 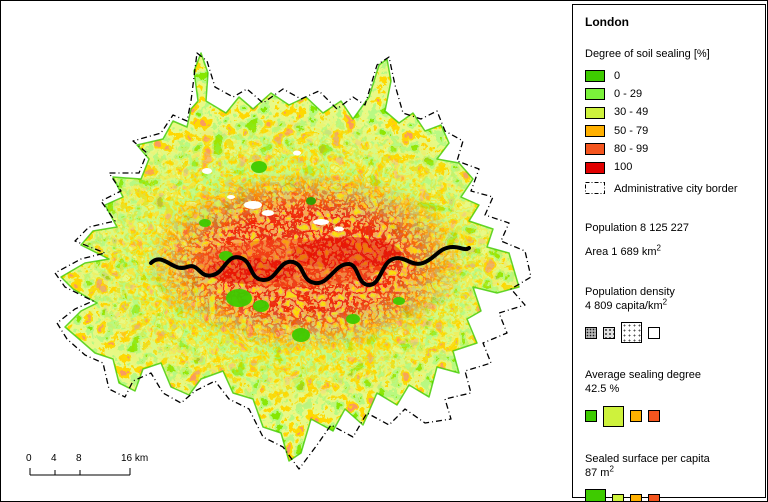 What do you see at coordinates (631, 149) in the screenshot?
I see `sealing-class-label: 80 - 99` at bounding box center [631, 149].